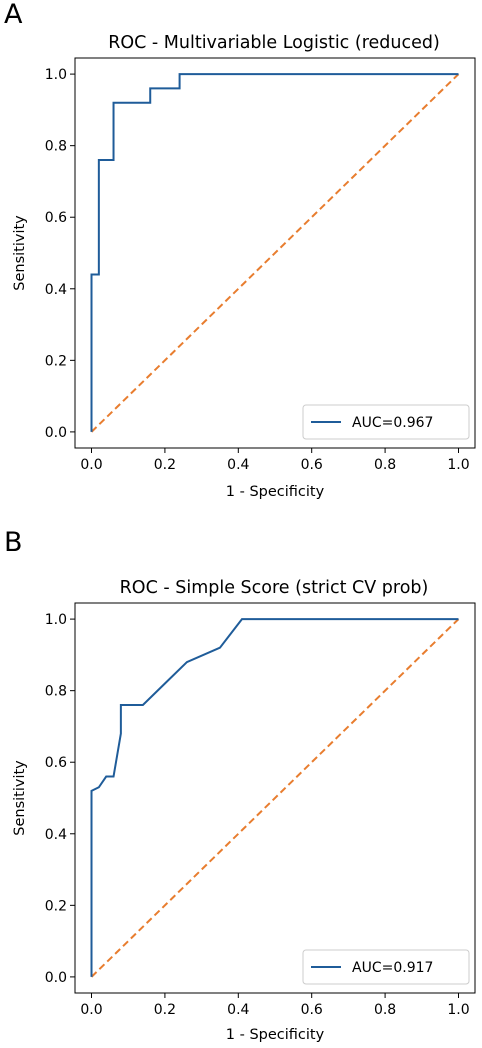 The image size is (482, 1048). Describe the element at coordinates (274, 43) in the screenshot. I see `chart-title-a: ROC - Multivariable Logistic (reduced)` at that location.